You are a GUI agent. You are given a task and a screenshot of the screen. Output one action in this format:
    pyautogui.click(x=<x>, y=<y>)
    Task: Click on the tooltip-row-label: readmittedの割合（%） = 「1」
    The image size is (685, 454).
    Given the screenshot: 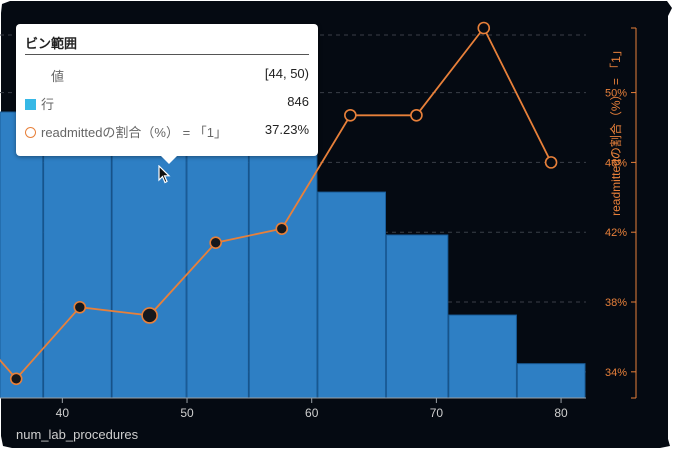 What is the action you would take?
    pyautogui.click(x=134, y=132)
    